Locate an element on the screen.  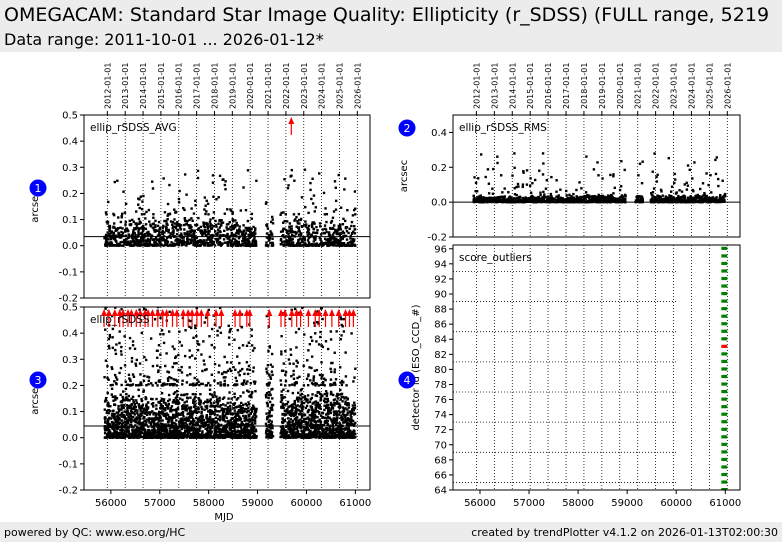
date-tick-label: 2021-01-01 is located at coordinates (268, 86).